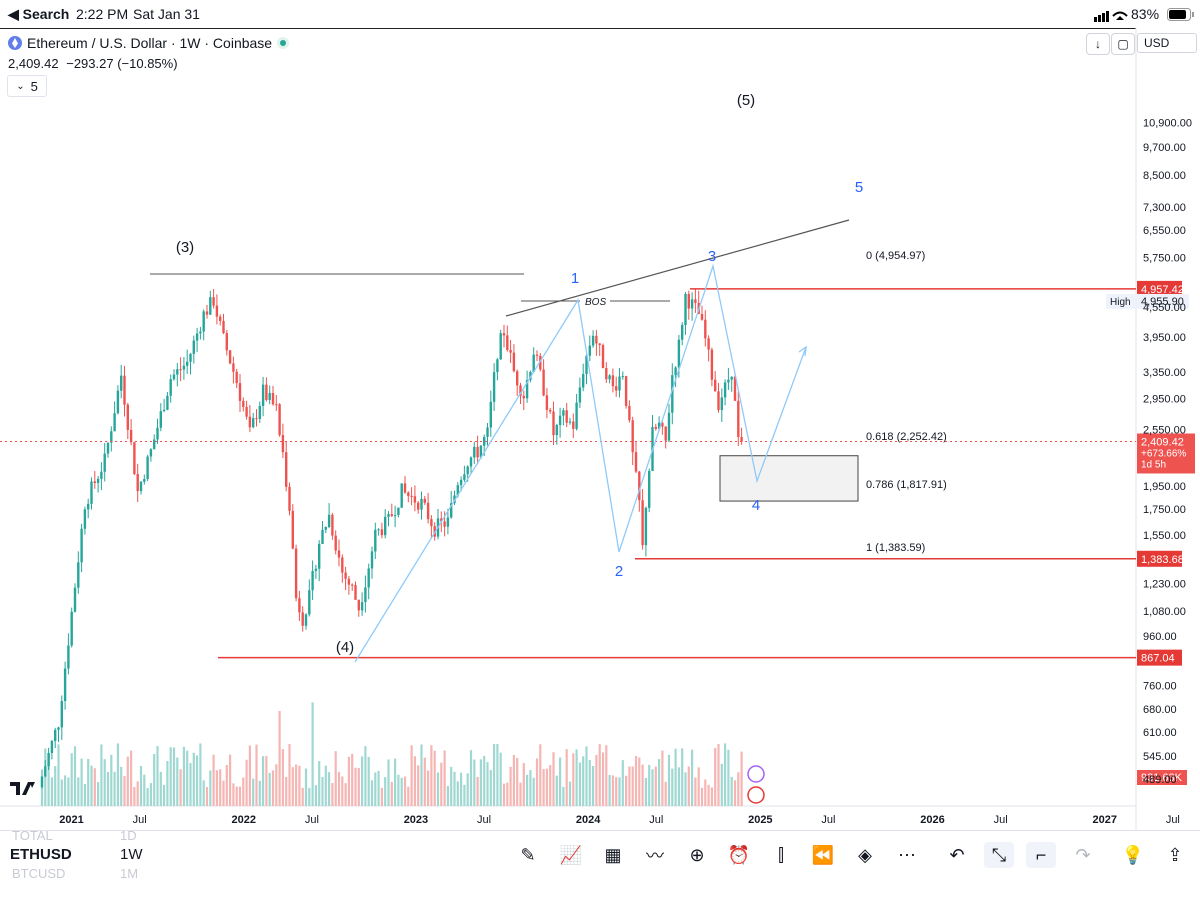 The height and width of the screenshot is (900, 1200). I want to click on more-button: ⋯, so click(907, 855).